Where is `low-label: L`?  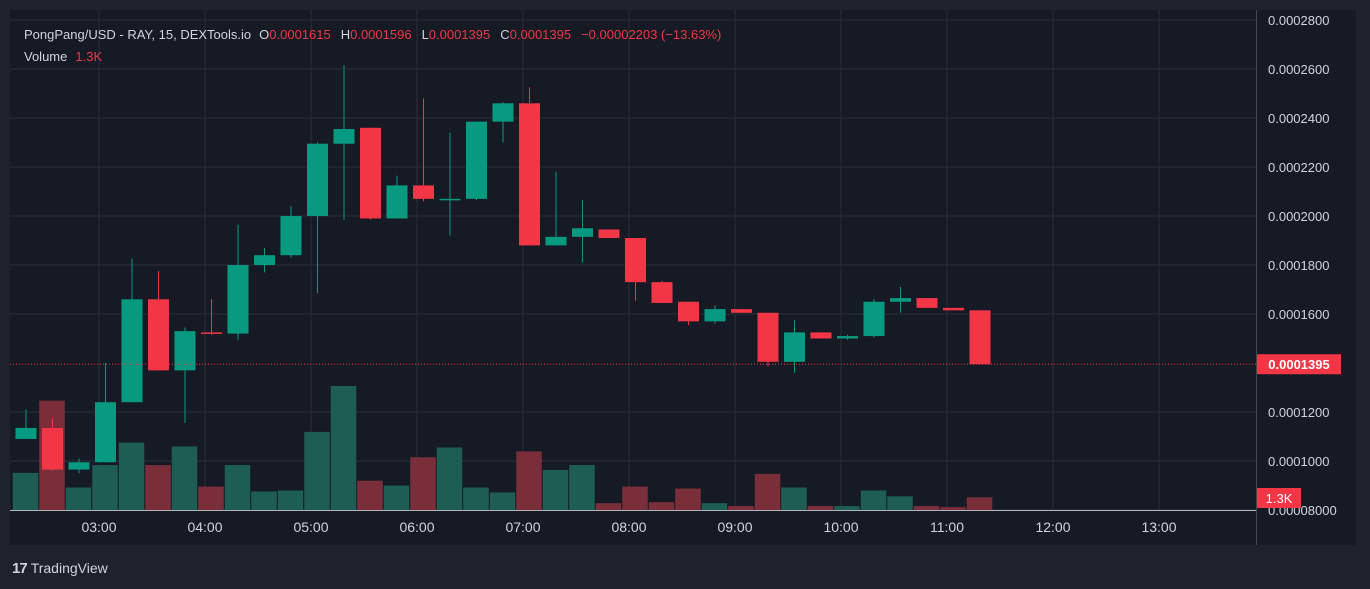
low-label: L is located at coordinates (425, 34).